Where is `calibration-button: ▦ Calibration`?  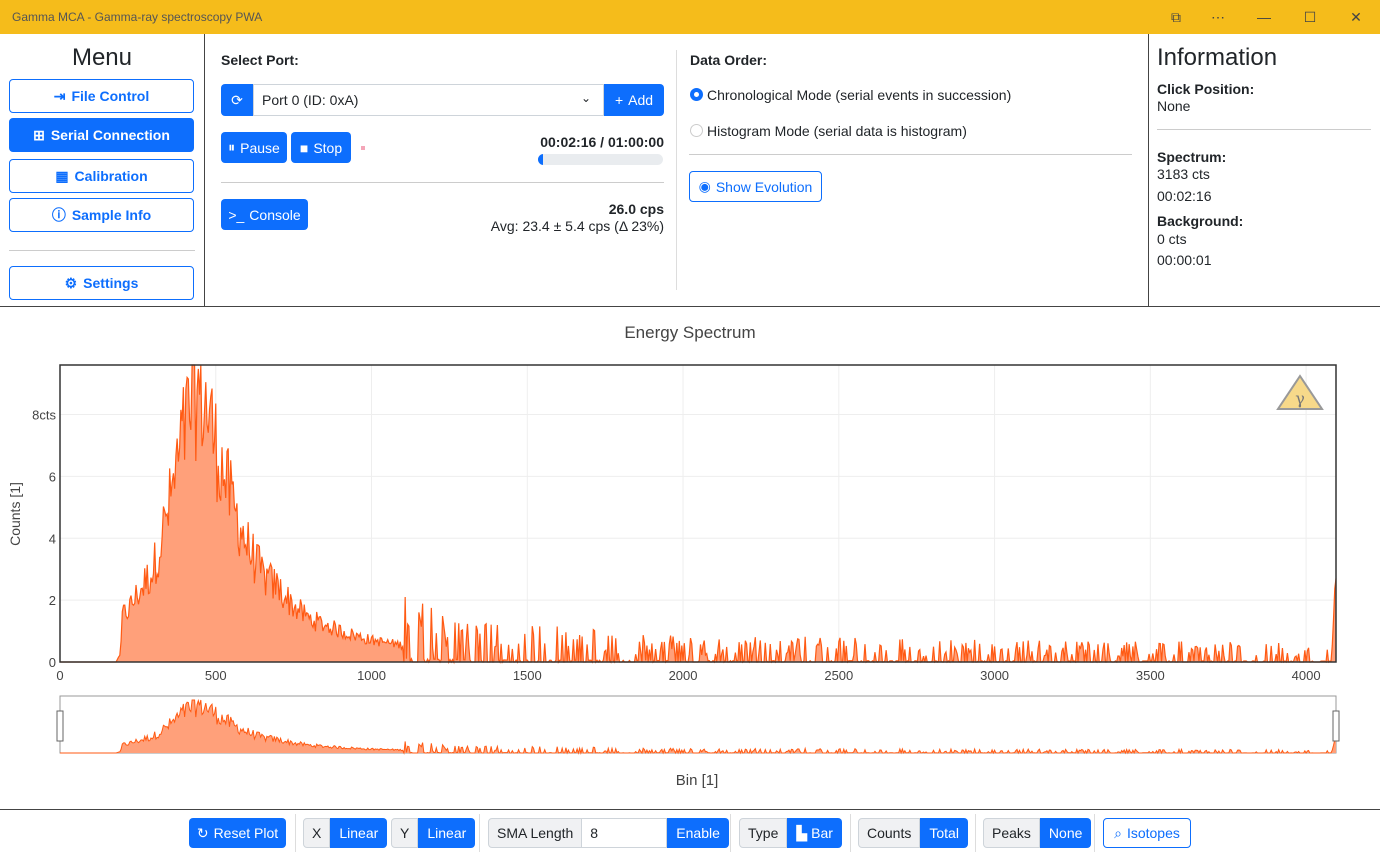 calibration-button: ▦ Calibration is located at coordinates (101, 176).